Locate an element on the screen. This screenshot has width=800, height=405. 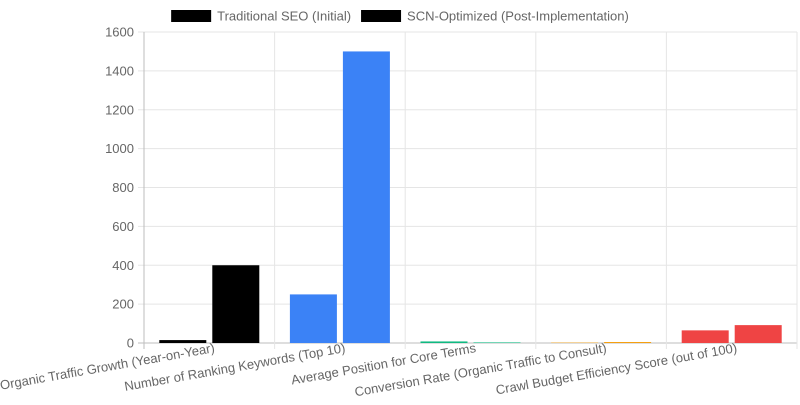
y-tick-label: 800 is located at coordinates (123, 187).